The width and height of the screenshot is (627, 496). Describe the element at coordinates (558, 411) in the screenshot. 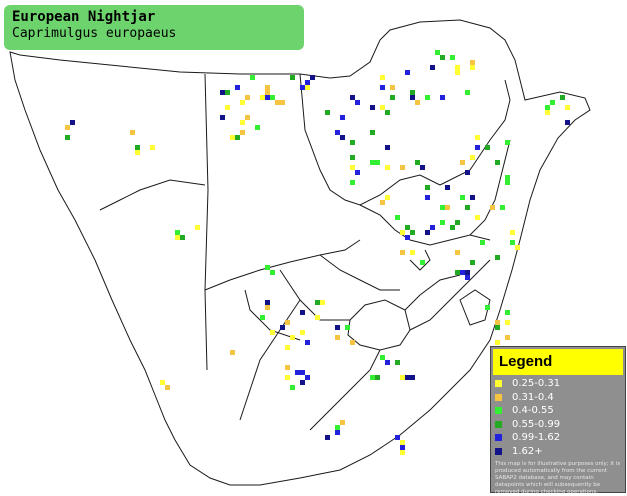

I see `legend-item: 0.4-0.55` at that location.